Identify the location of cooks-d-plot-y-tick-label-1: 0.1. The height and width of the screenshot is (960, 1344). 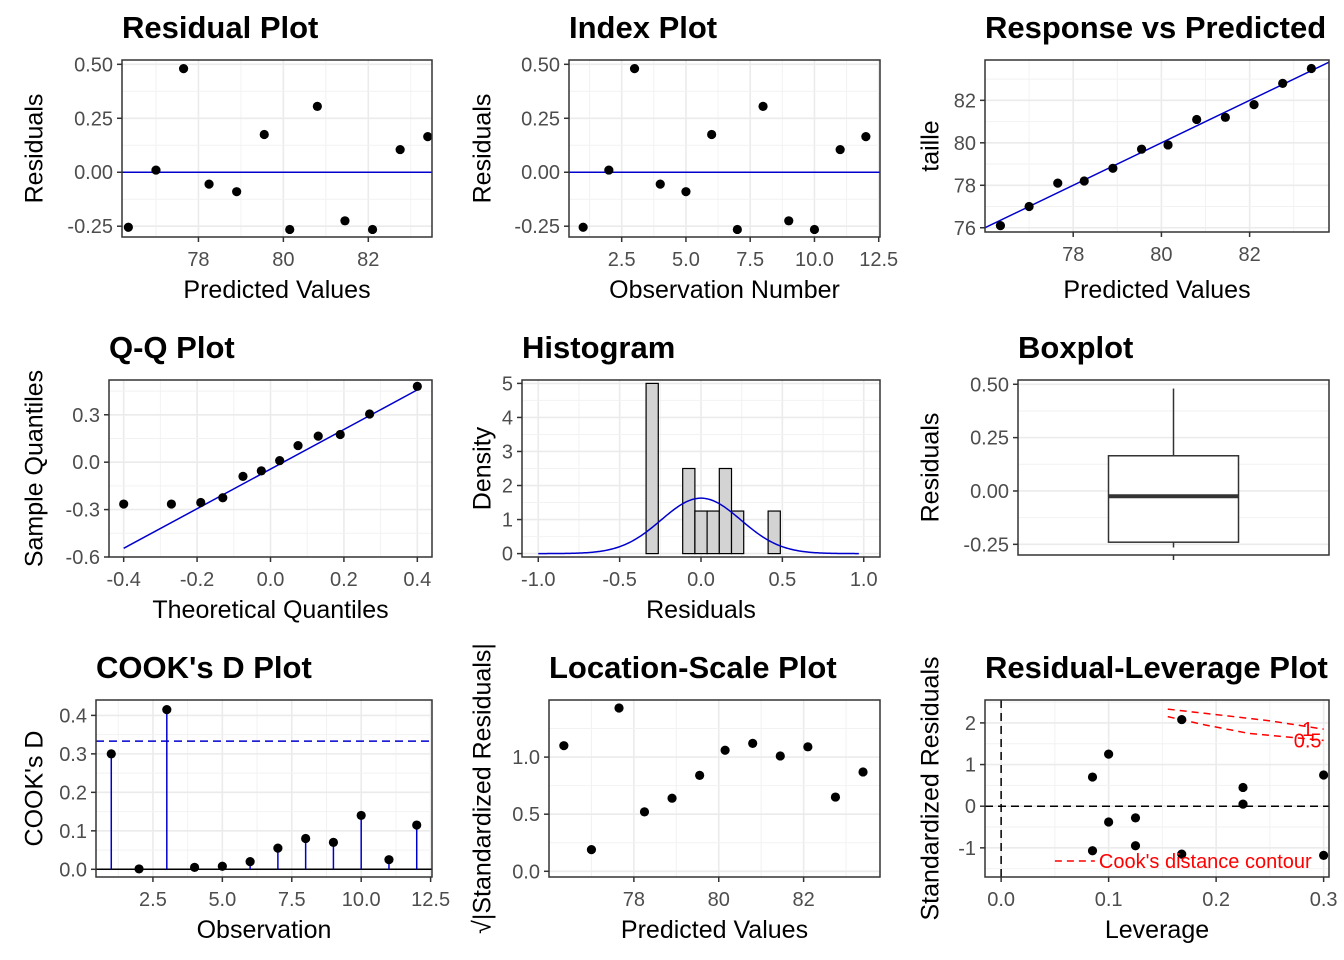
(73, 832).